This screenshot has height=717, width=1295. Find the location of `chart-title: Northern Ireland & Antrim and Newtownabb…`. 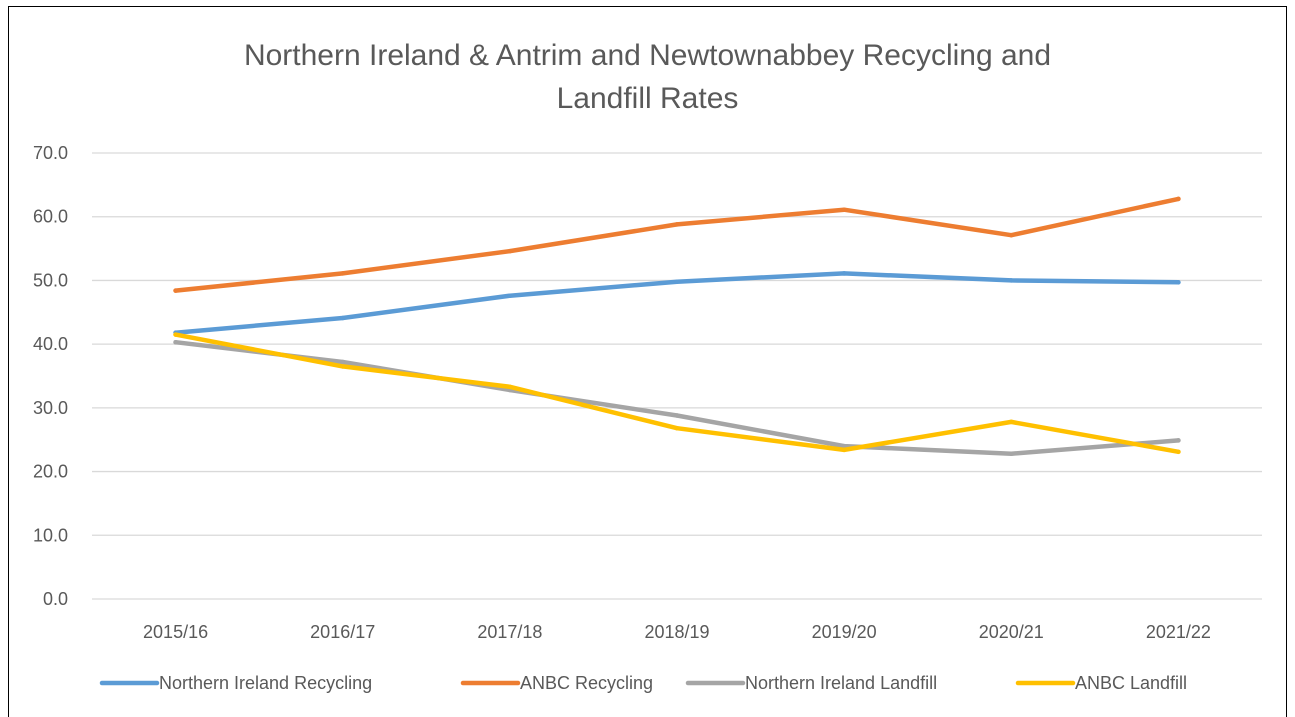

chart-title: Northern Ireland & Antrim and Newtownabb… is located at coordinates (647, 77).